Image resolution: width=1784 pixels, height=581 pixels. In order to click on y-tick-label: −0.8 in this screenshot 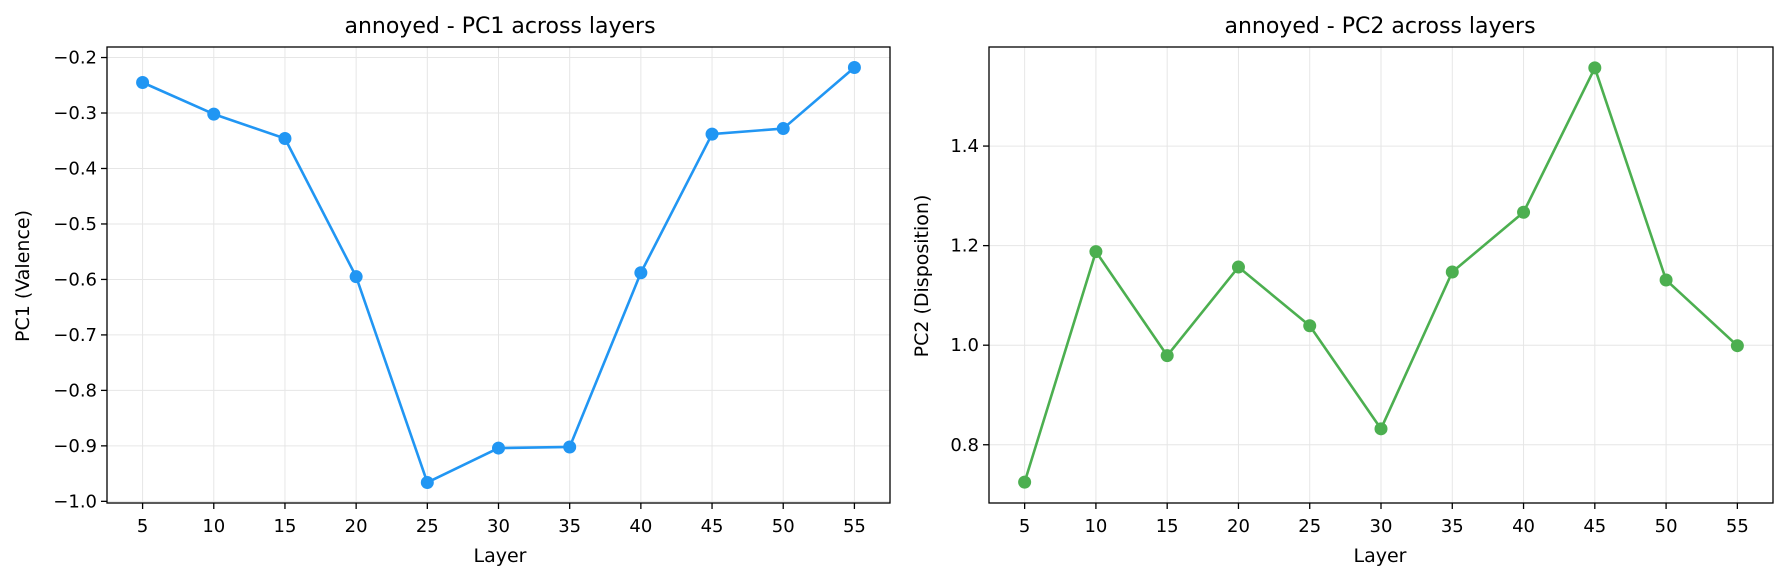, I will do `click(75, 390)`.